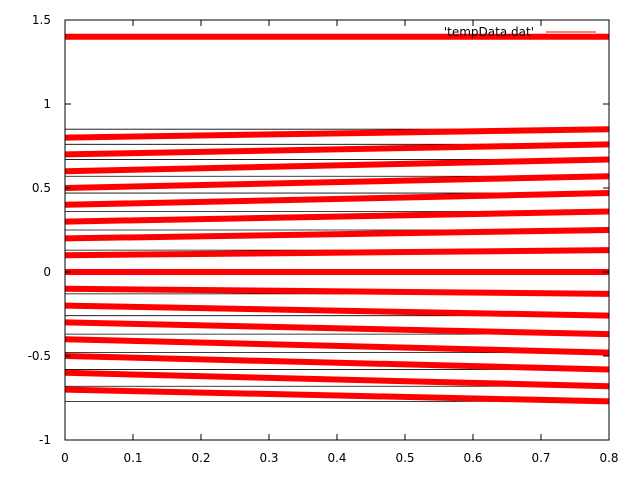 The height and width of the screenshot is (480, 640). What do you see at coordinates (200, 458) in the screenshot?
I see `x-tick-label: 0.2` at bounding box center [200, 458].